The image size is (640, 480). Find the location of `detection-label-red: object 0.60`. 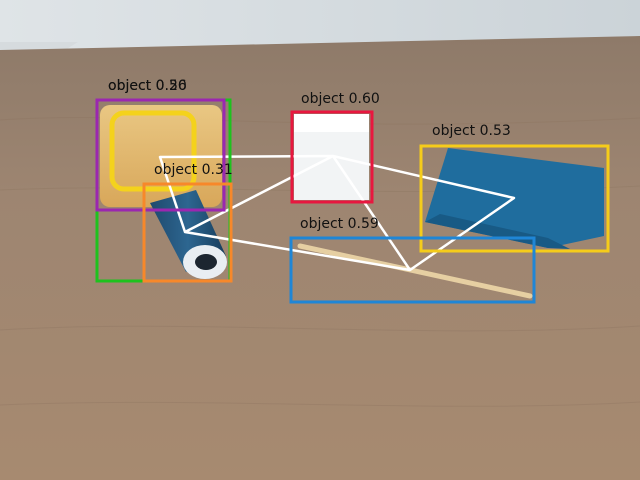

detection-label-red: object 0.60 is located at coordinates (340, 99).